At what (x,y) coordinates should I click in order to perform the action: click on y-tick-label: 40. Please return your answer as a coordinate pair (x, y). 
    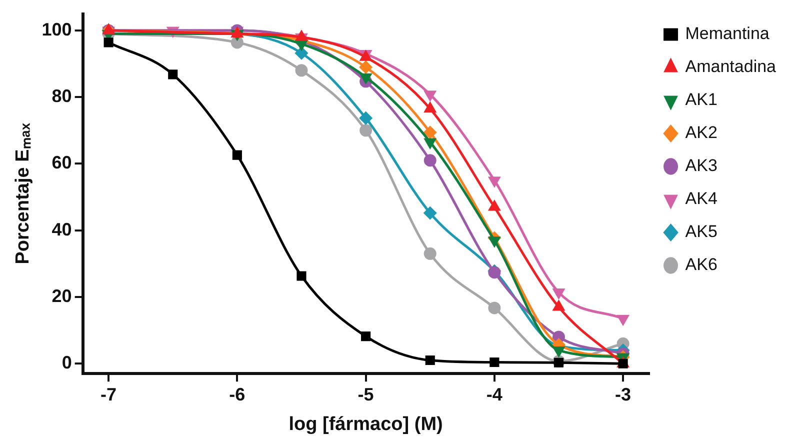
    Looking at the image, I should click on (62, 229).